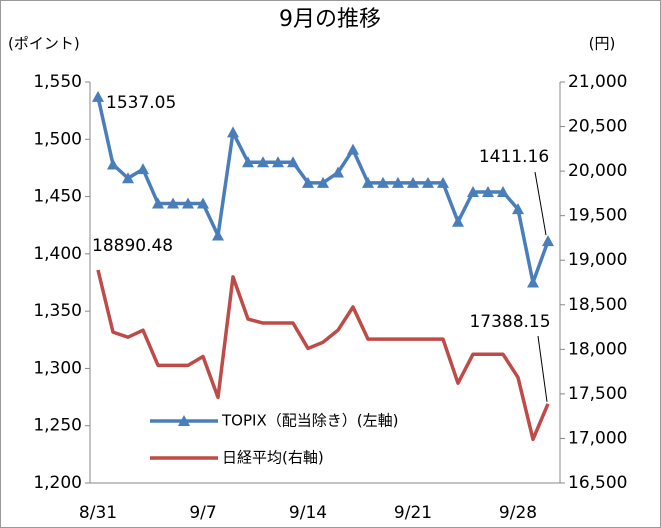  I want to click on y2-tick-label: 19,500, so click(597, 216).